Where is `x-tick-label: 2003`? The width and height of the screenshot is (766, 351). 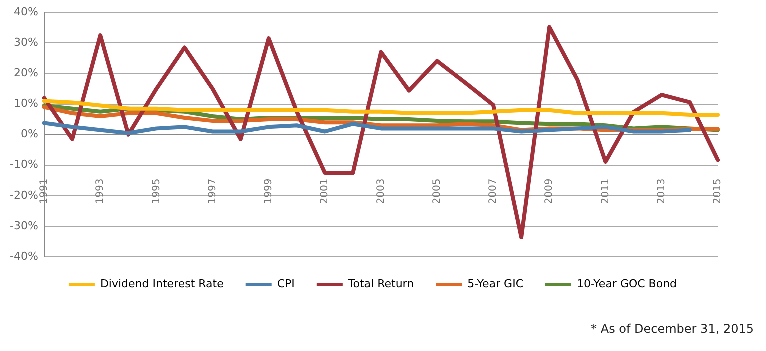
x-tick-label: 2003 is located at coordinates (381, 191).